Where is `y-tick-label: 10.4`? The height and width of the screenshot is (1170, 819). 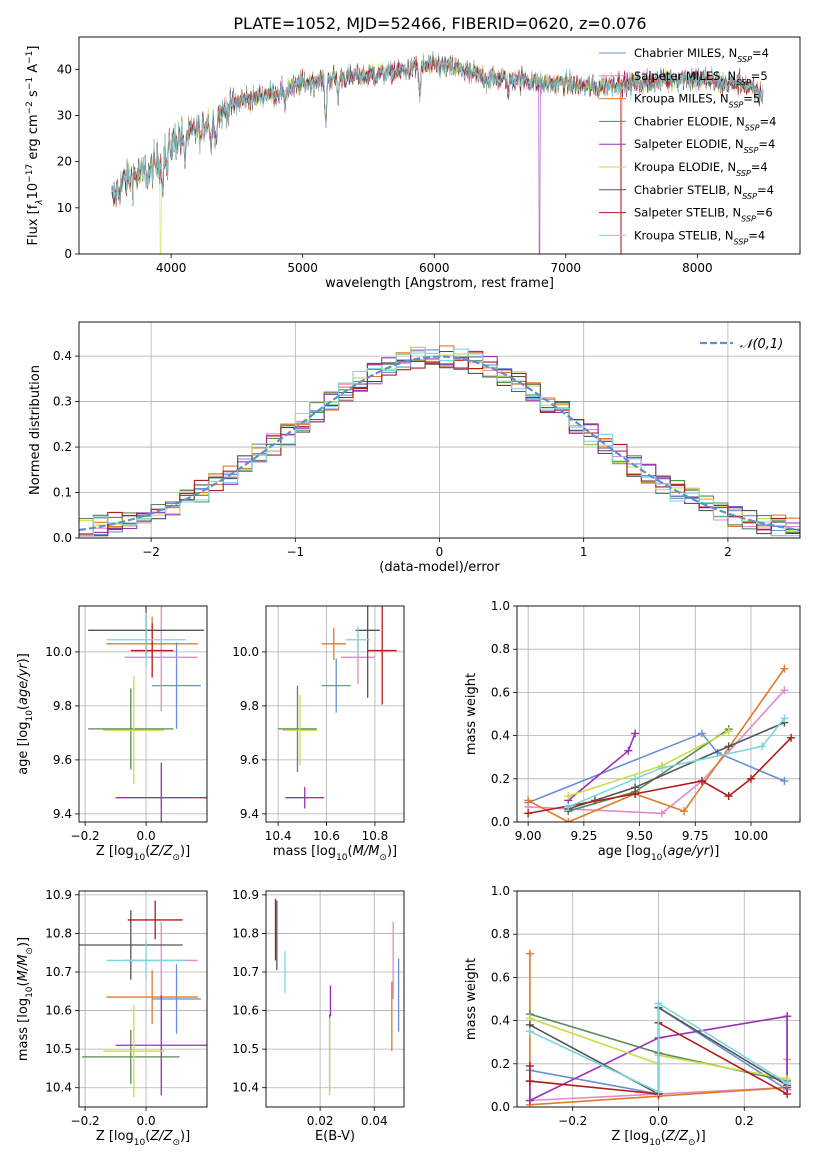
y-tick-label: 10.4 is located at coordinates (58, 1088).